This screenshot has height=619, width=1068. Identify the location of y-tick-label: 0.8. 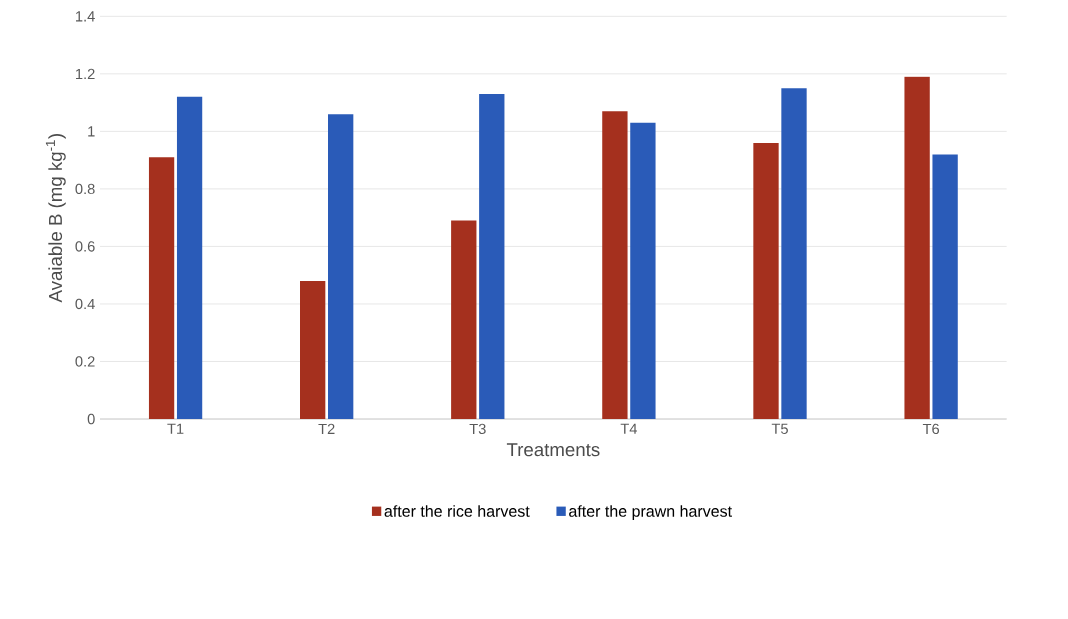
(85, 189).